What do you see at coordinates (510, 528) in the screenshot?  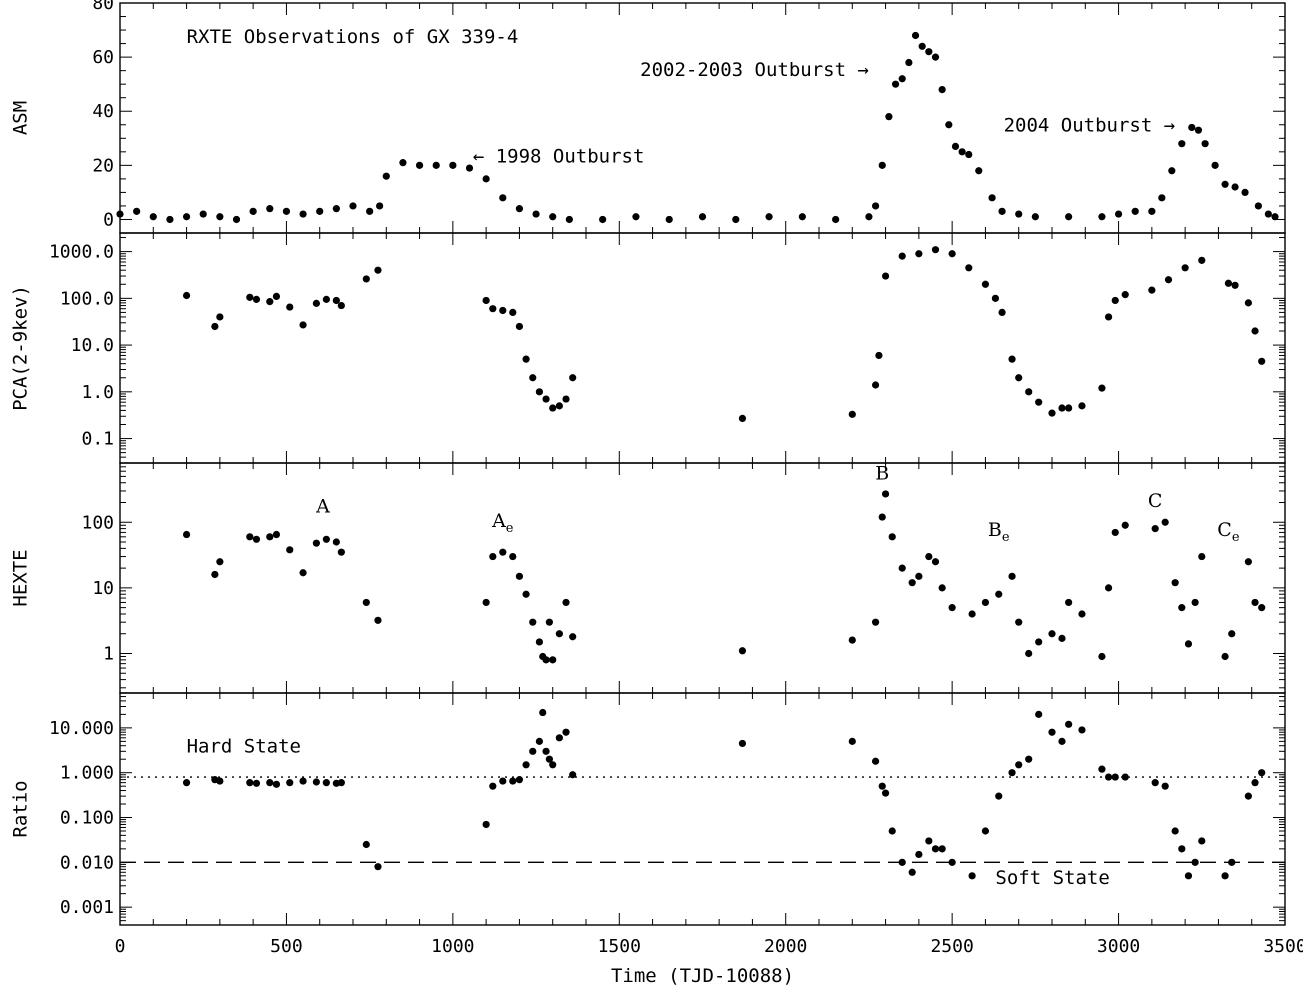 I see `flare-label-subscript: e` at bounding box center [510, 528].